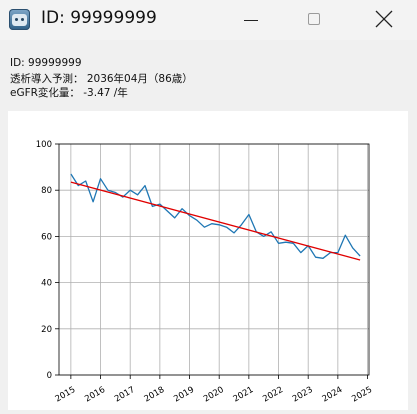 The height and width of the screenshot is (414, 417). What do you see at coordinates (46, 191) in the screenshot?
I see `y-tick-label: 80` at bounding box center [46, 191].